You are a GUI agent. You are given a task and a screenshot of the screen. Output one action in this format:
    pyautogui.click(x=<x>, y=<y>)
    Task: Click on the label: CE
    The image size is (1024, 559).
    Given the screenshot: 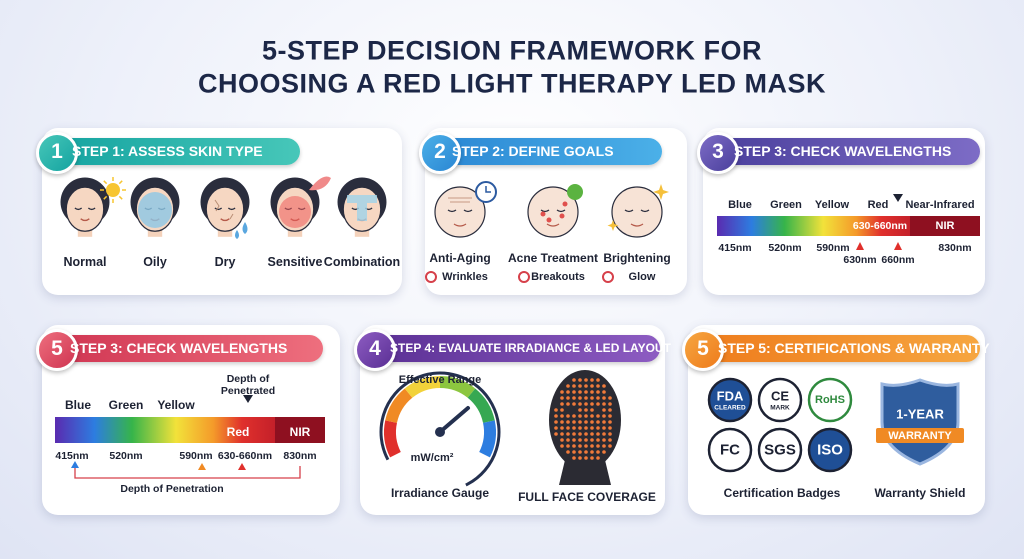 What is the action you would take?
    pyautogui.click(x=780, y=396)
    